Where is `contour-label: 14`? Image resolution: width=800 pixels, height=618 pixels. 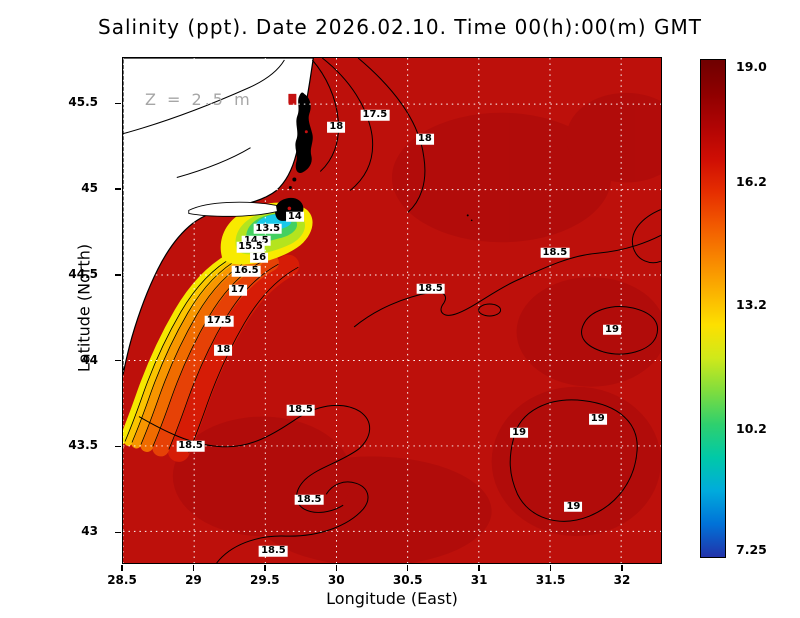
contour-label: 14 is located at coordinates (294, 216).